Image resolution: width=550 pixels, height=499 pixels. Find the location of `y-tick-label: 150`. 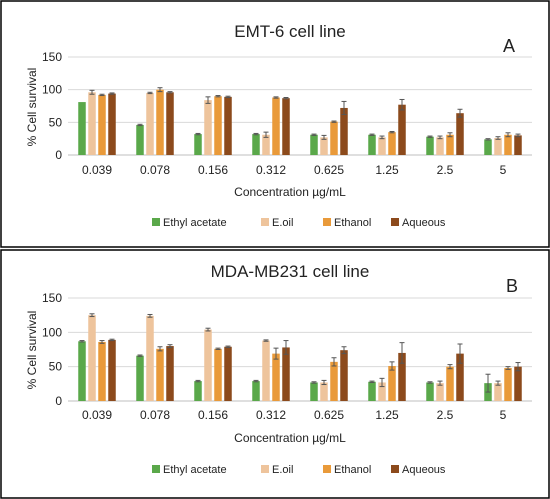

y-tick-label: 150 is located at coordinates (52, 57).